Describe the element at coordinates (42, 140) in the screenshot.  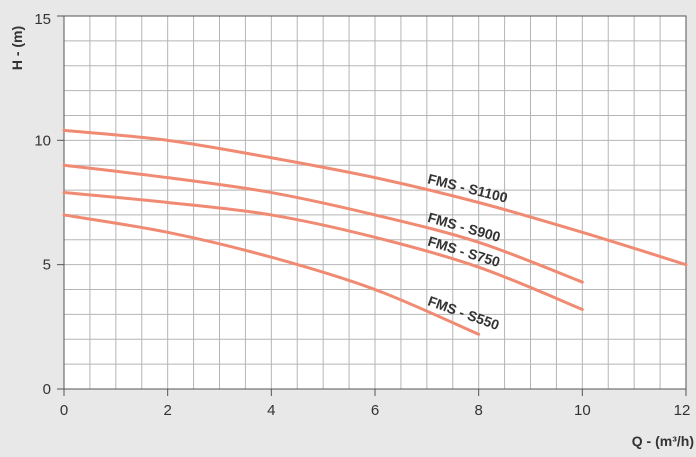
I see `y-tick-label: 10` at that location.